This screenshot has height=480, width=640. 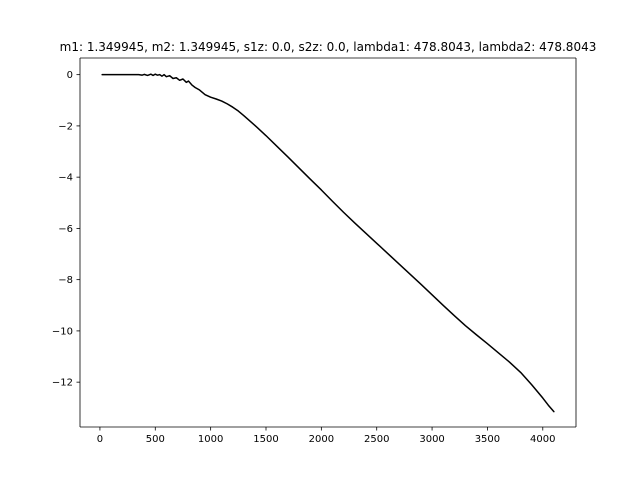 What do you see at coordinates (62, 383) in the screenshot?
I see `y-tick-label: −12` at bounding box center [62, 383].